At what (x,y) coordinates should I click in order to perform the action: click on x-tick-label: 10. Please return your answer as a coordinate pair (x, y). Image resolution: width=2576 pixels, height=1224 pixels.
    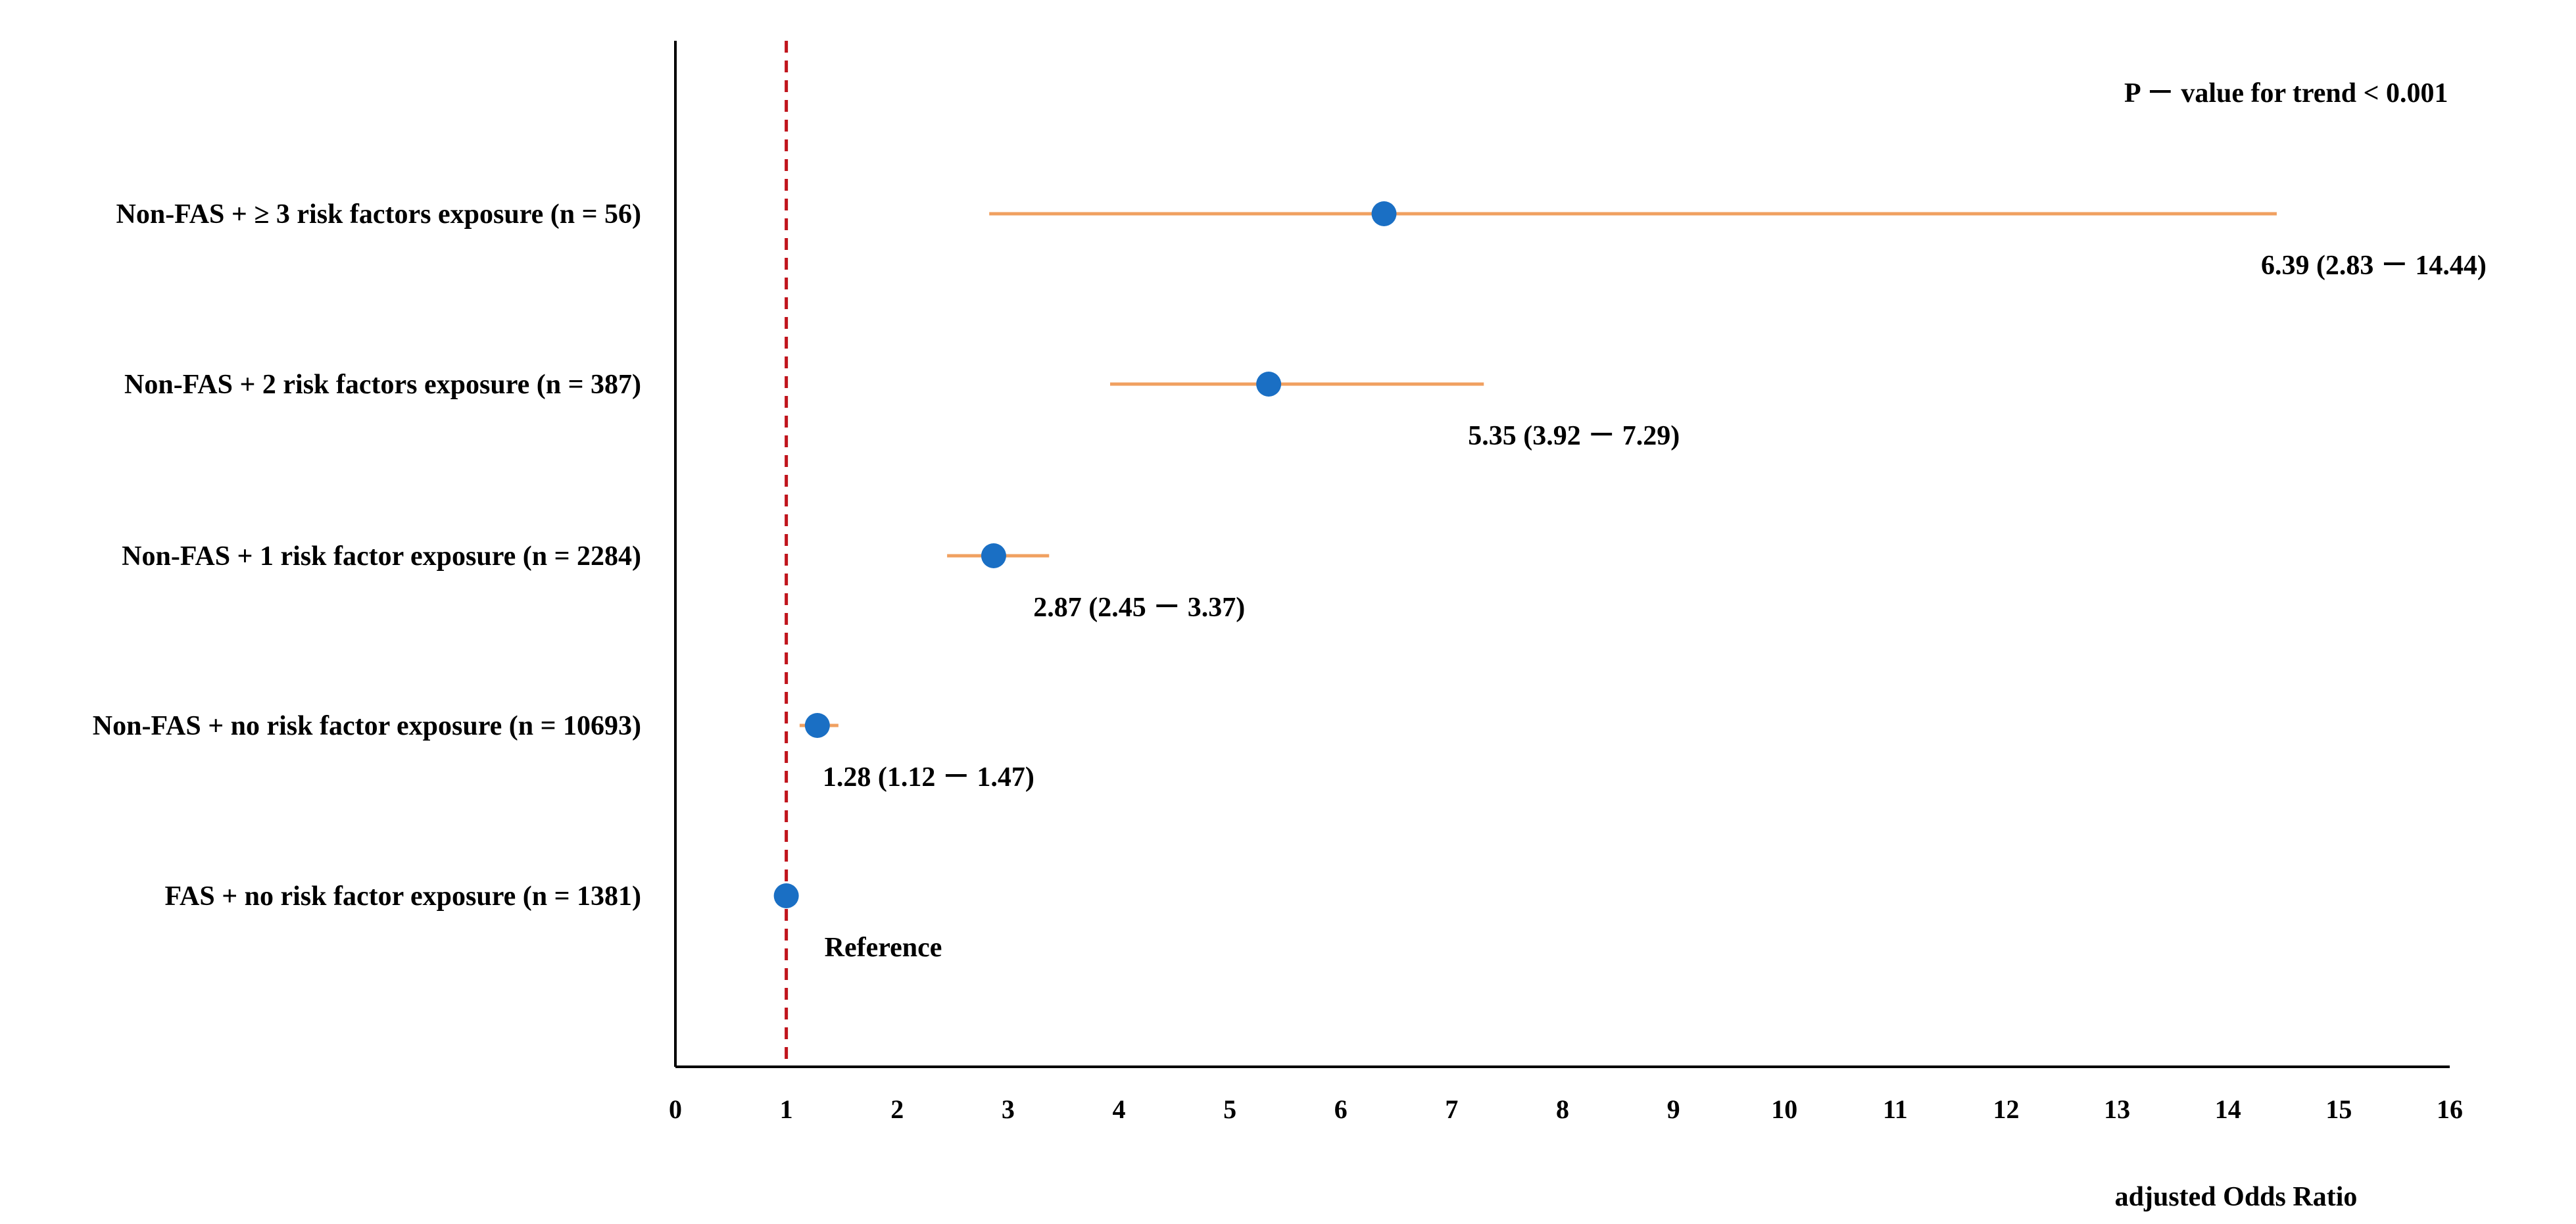
    Looking at the image, I should click on (1784, 1109).